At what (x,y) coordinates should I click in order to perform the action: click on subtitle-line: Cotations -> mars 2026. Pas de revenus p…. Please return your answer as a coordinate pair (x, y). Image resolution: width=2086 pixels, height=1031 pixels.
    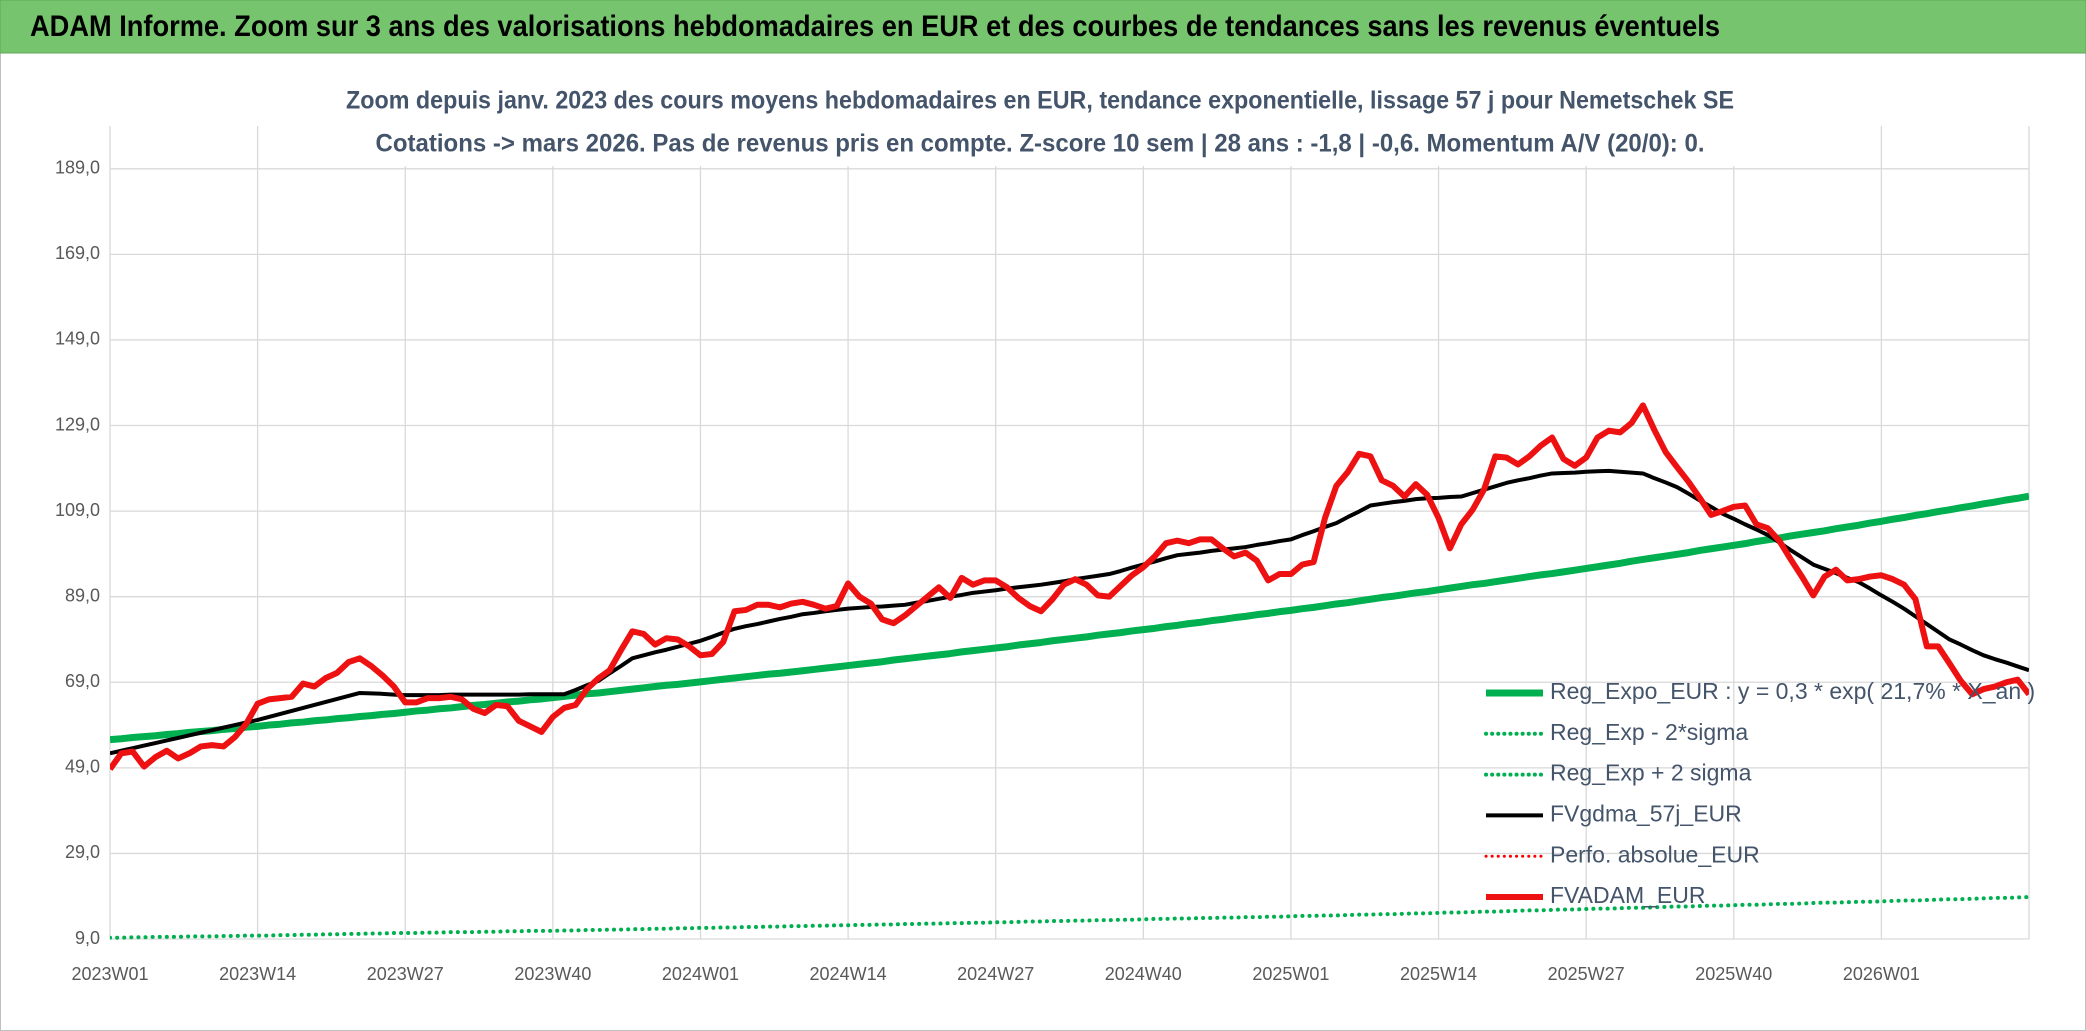
    Looking at the image, I should click on (1040, 144).